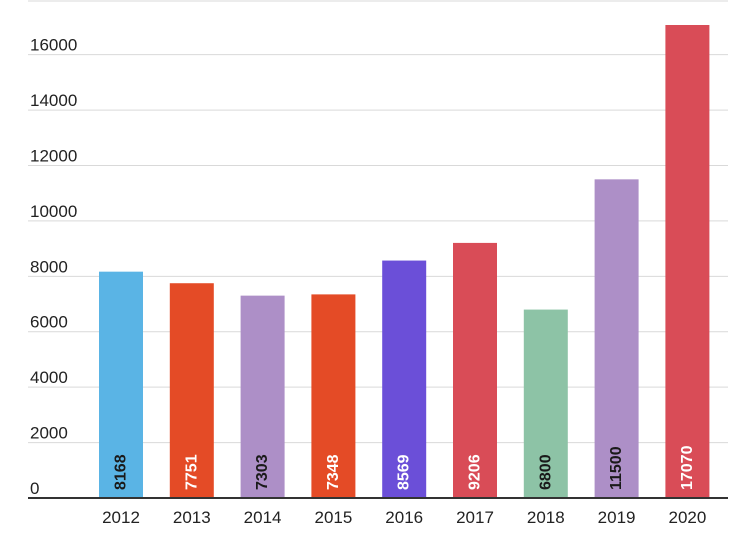  Describe the element at coordinates (475, 370) in the screenshot. I see `bar-2017` at that location.